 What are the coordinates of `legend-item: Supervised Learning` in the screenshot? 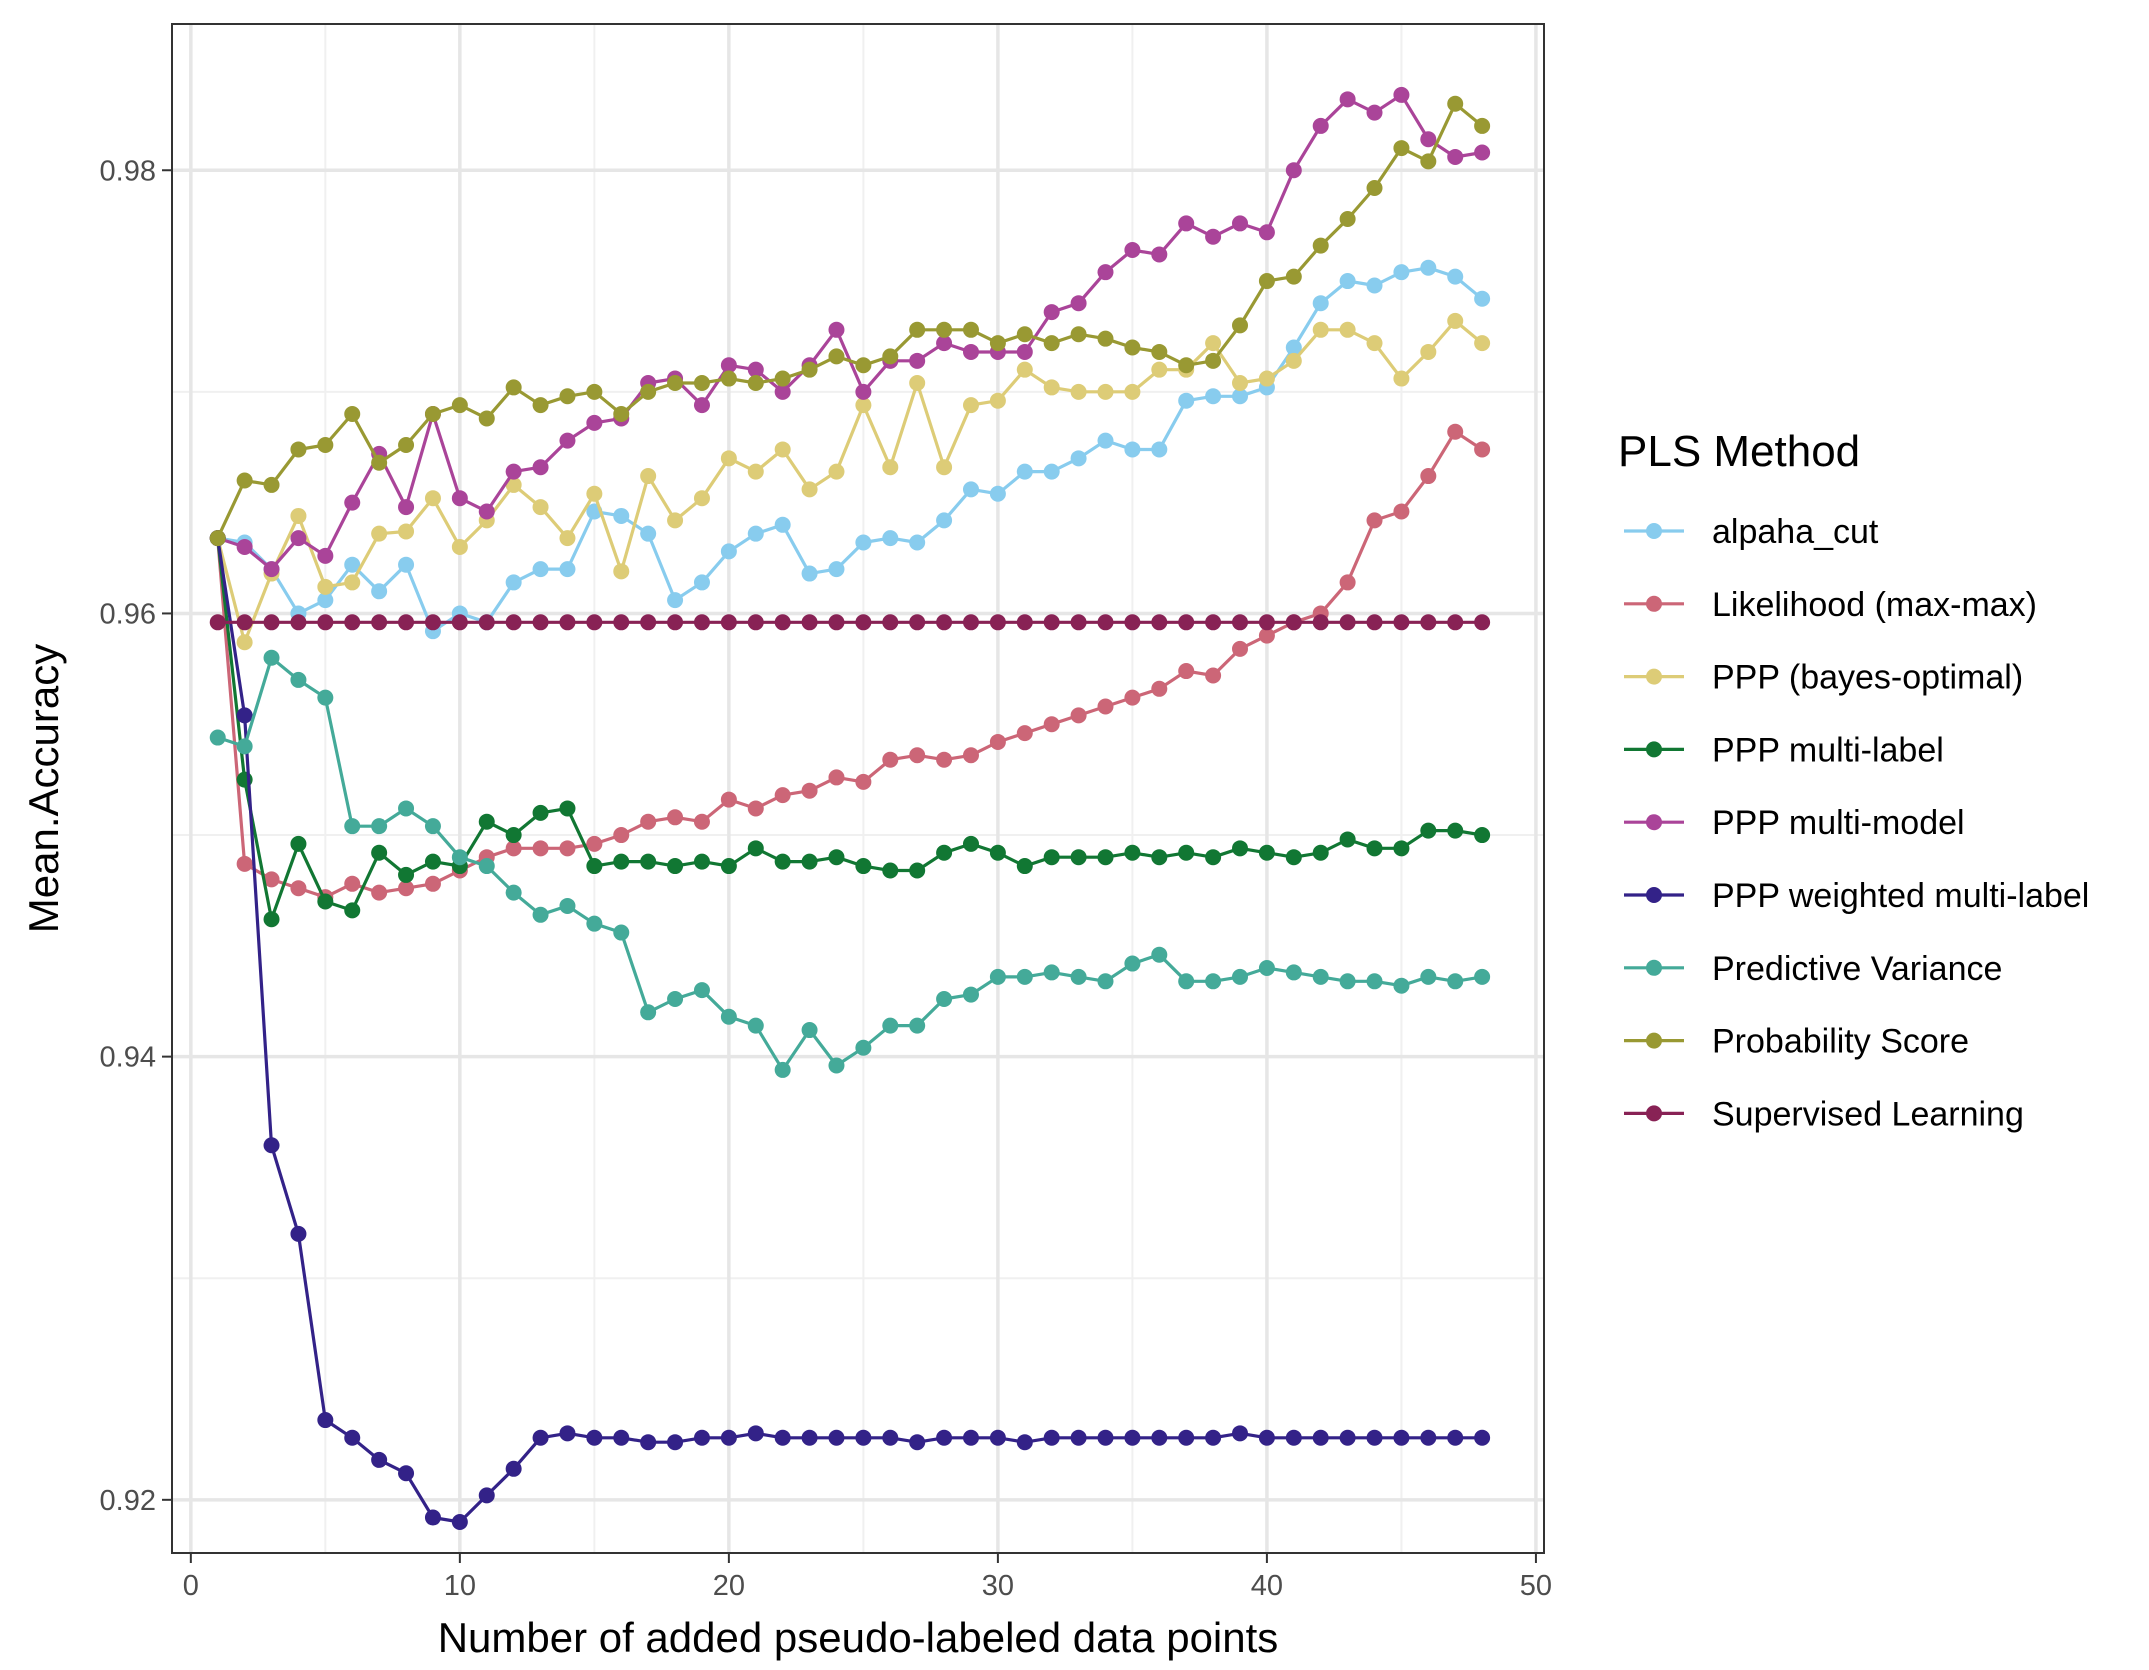 It's located at (1824, 1114).